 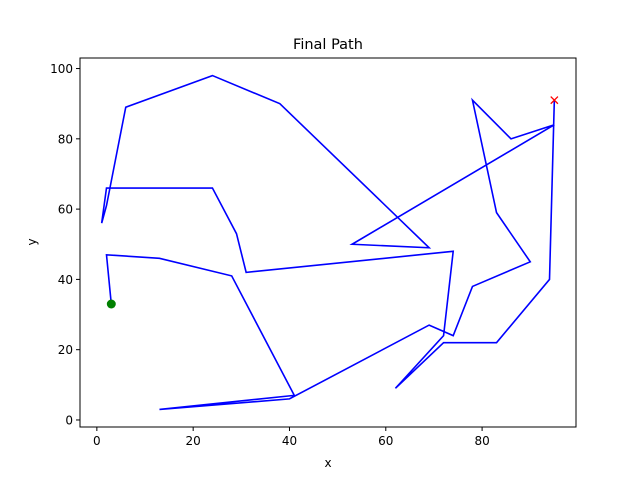 I want to click on start-point-marker, so click(x=111, y=304).